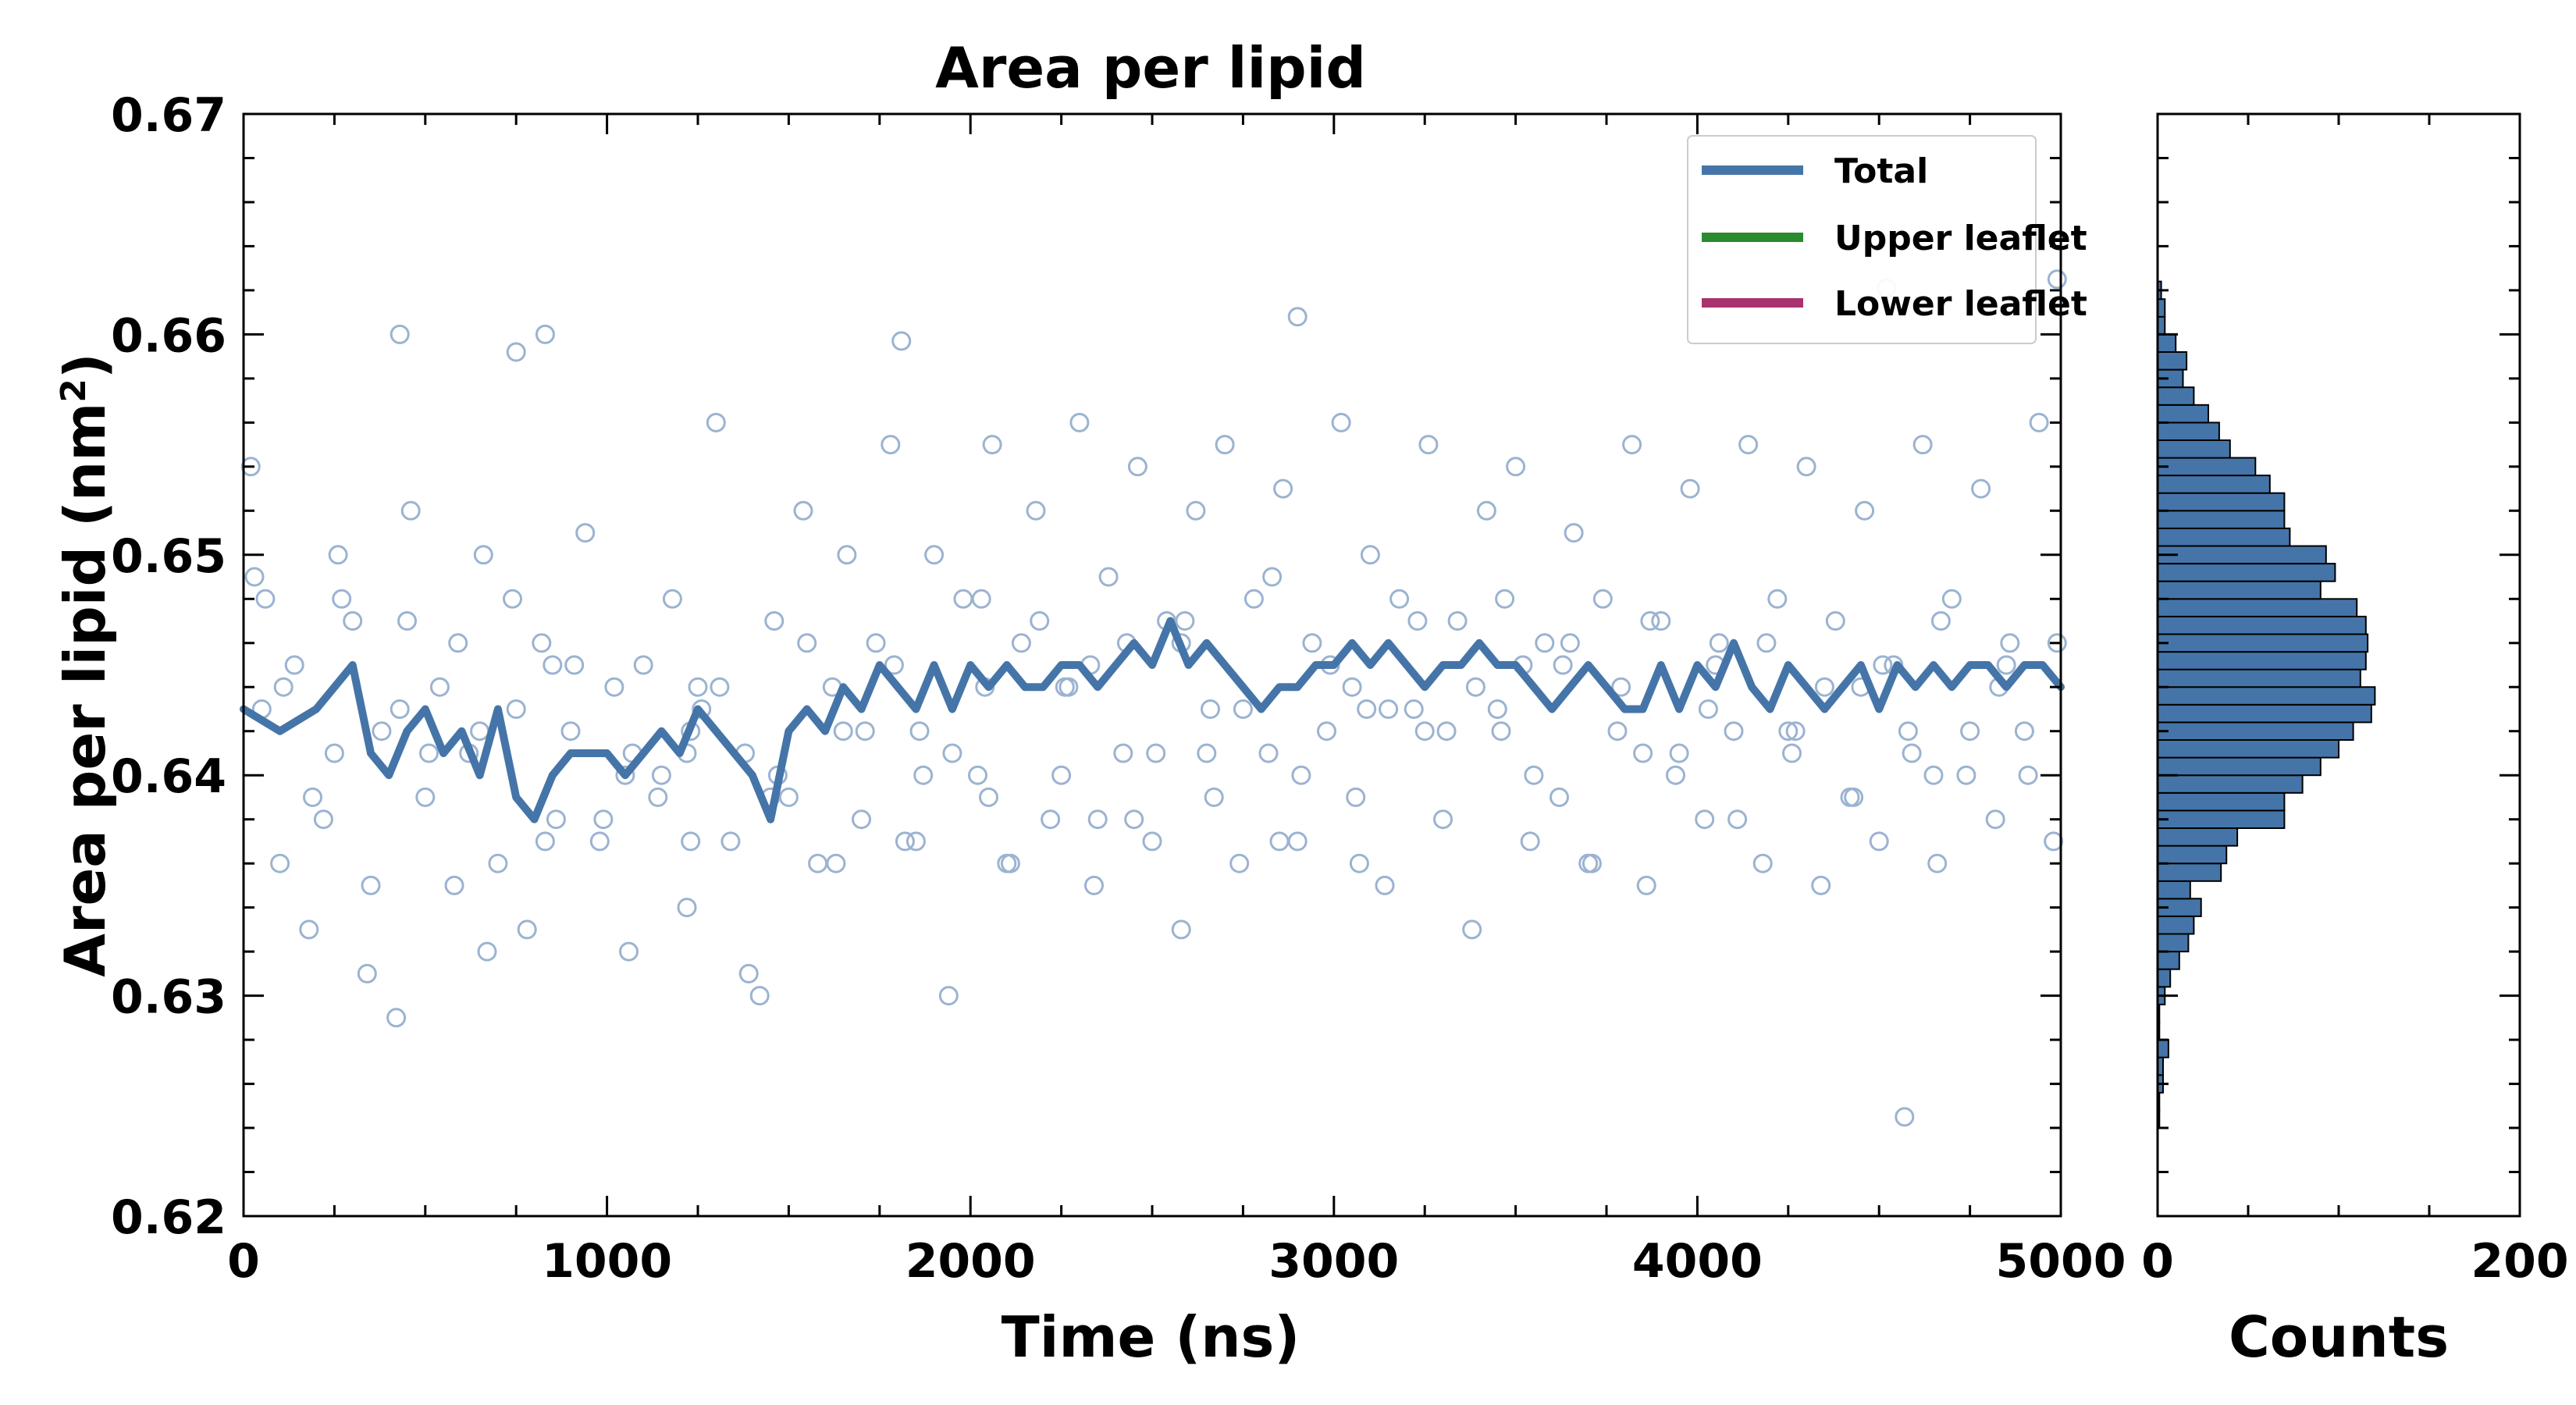 Image resolution: width=2576 pixels, height=1405 pixels. What do you see at coordinates (1960, 304) in the screenshot?
I see `legend-label-lower-leaflet: Lower leaflet` at bounding box center [1960, 304].